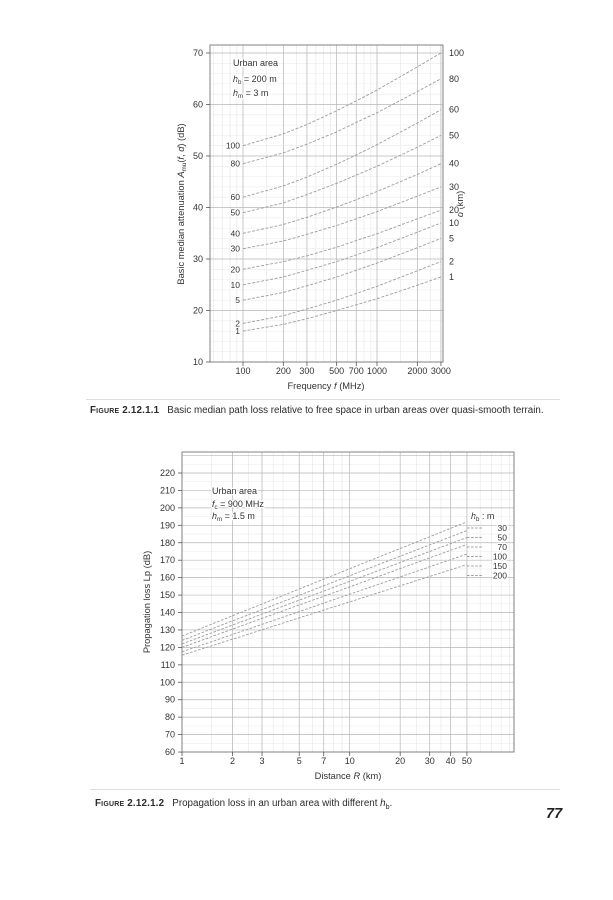 The height and width of the screenshot is (900, 613). What do you see at coordinates (198, 259) in the screenshot?
I see `y-axis-tick-label: 30` at bounding box center [198, 259].